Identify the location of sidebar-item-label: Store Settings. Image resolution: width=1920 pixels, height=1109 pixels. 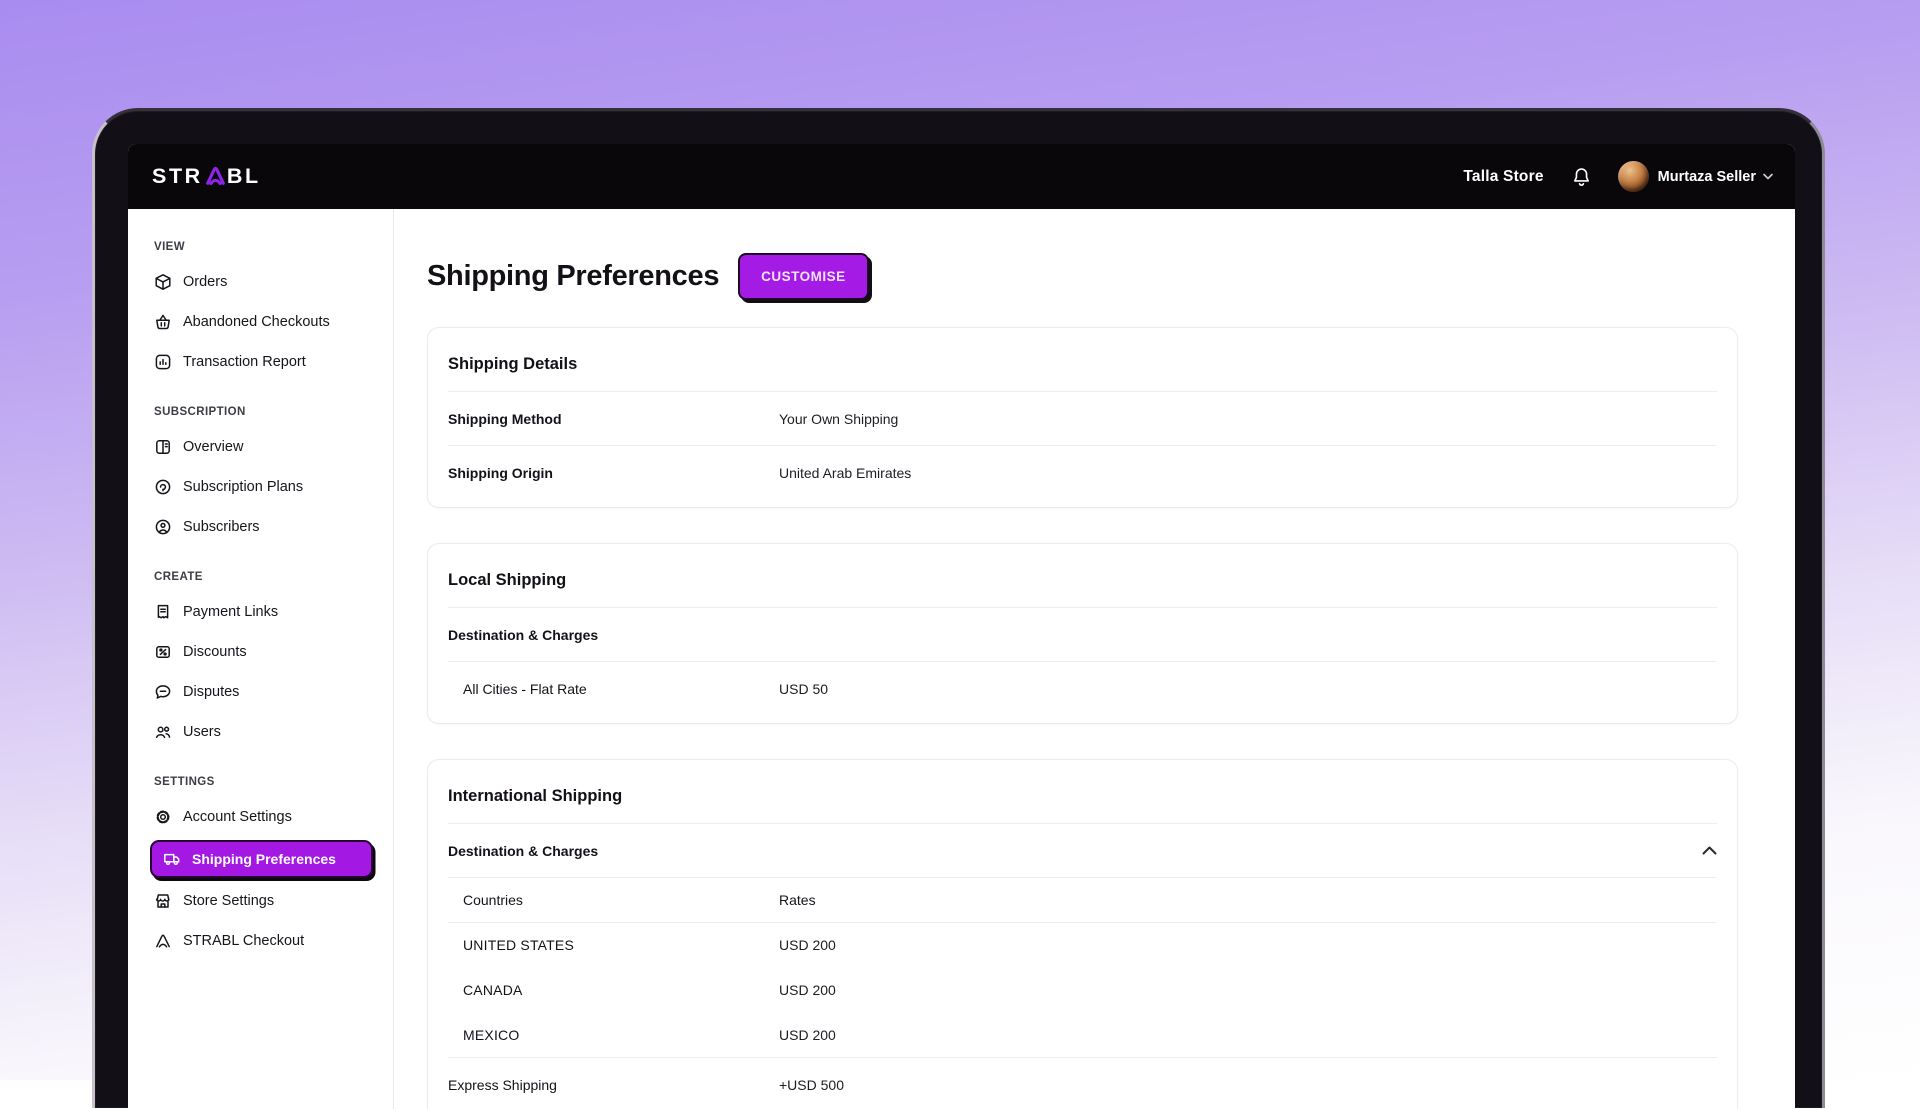
(228, 901).